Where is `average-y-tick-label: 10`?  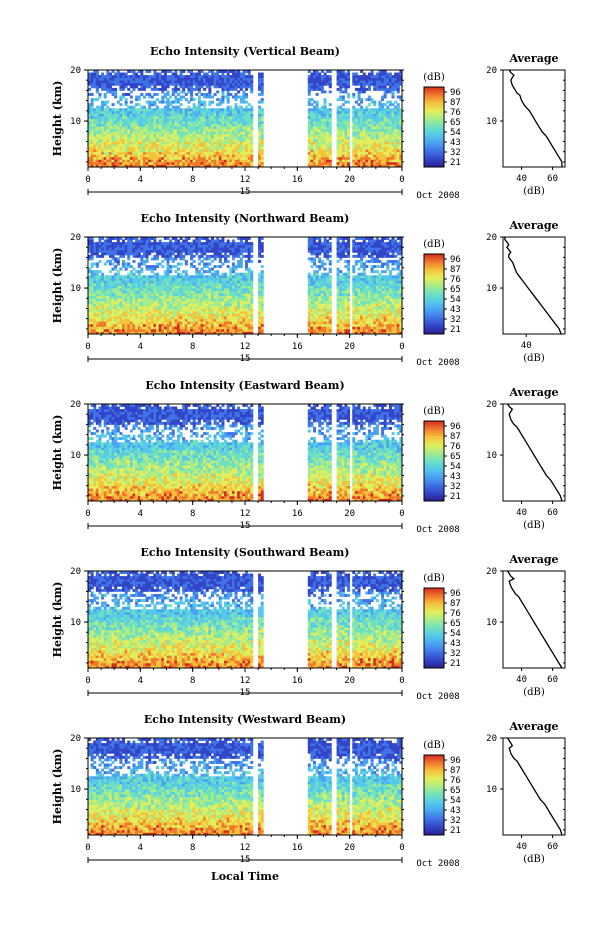 average-y-tick-label: 10 is located at coordinates (491, 122).